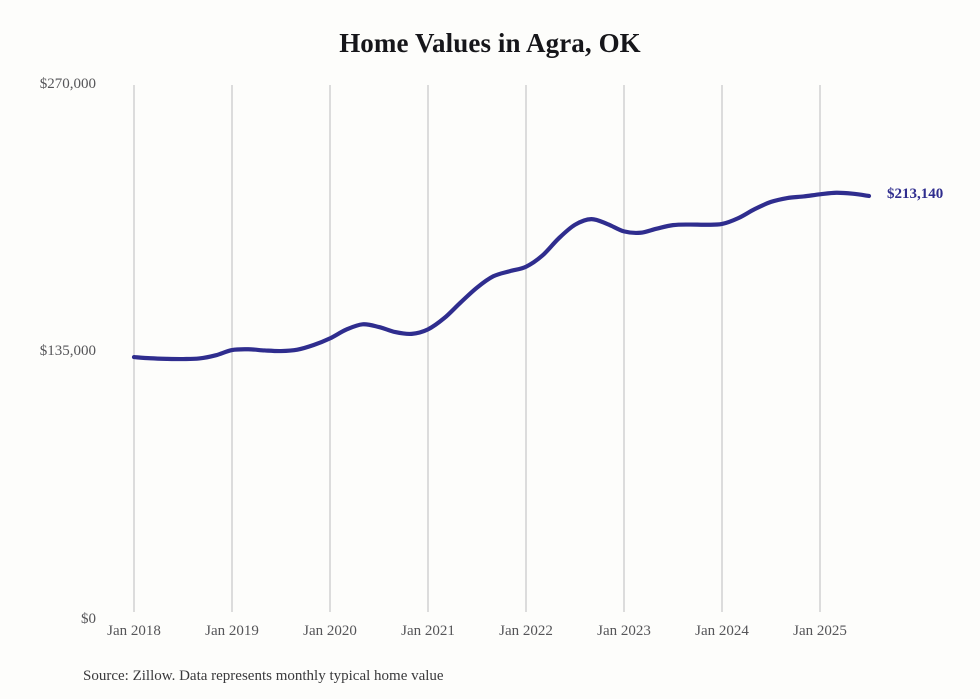 The width and height of the screenshot is (980, 699). I want to click on y-axis-label-zero: $0, so click(88, 619).